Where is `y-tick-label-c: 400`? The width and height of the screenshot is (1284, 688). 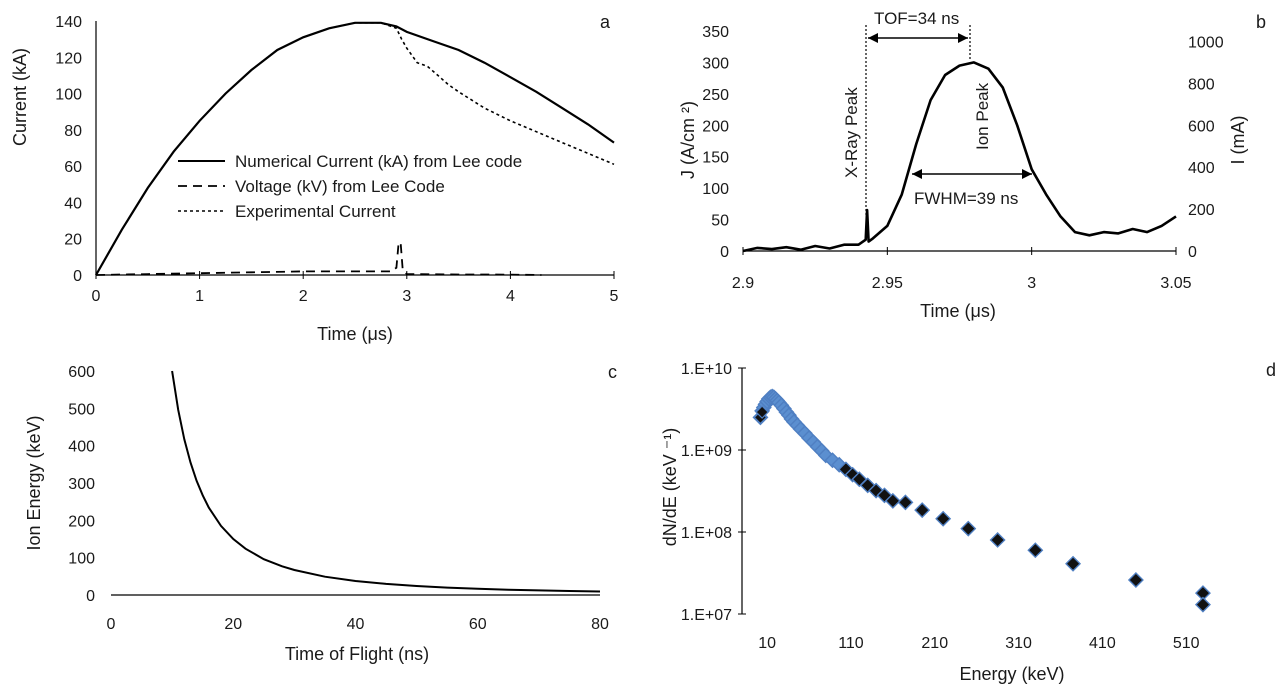
y-tick-label-c: 400 is located at coordinates (81, 447).